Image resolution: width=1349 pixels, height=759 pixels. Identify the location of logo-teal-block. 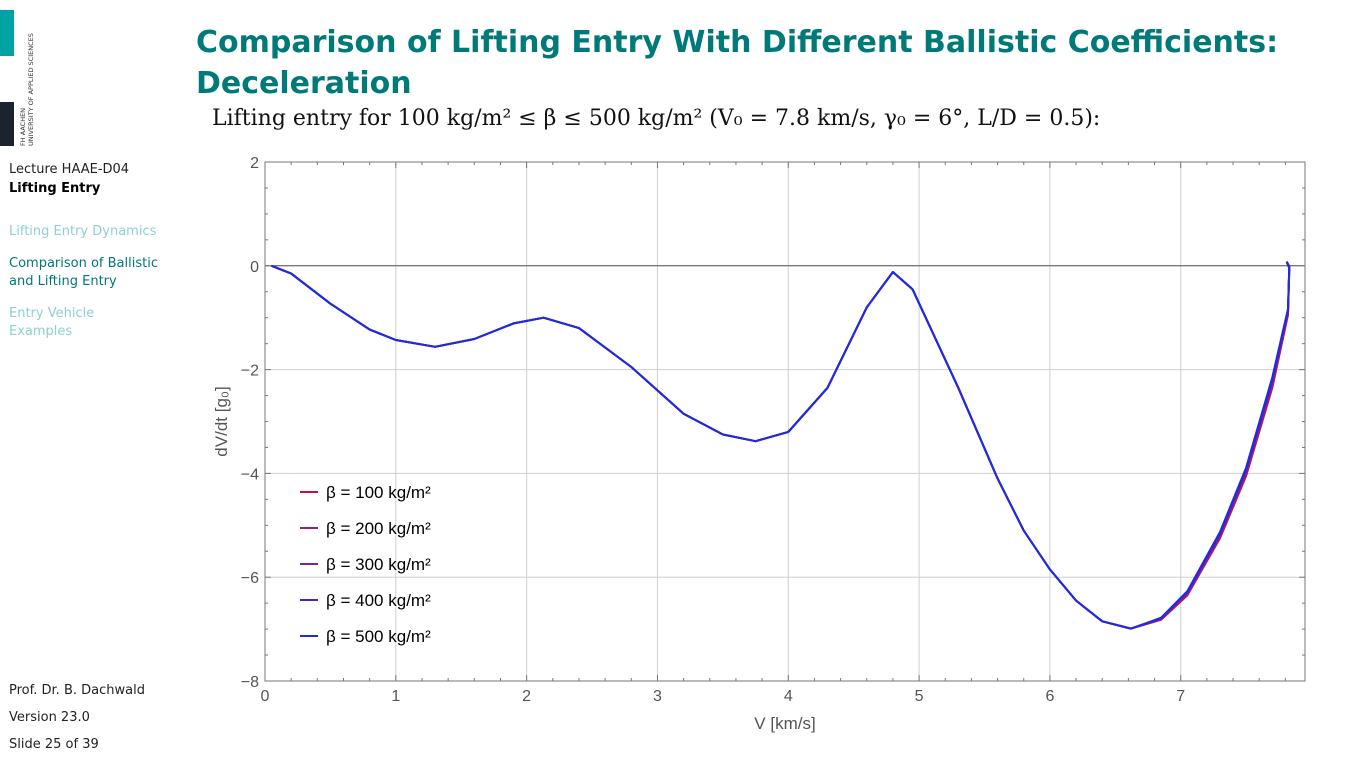
(7, 33).